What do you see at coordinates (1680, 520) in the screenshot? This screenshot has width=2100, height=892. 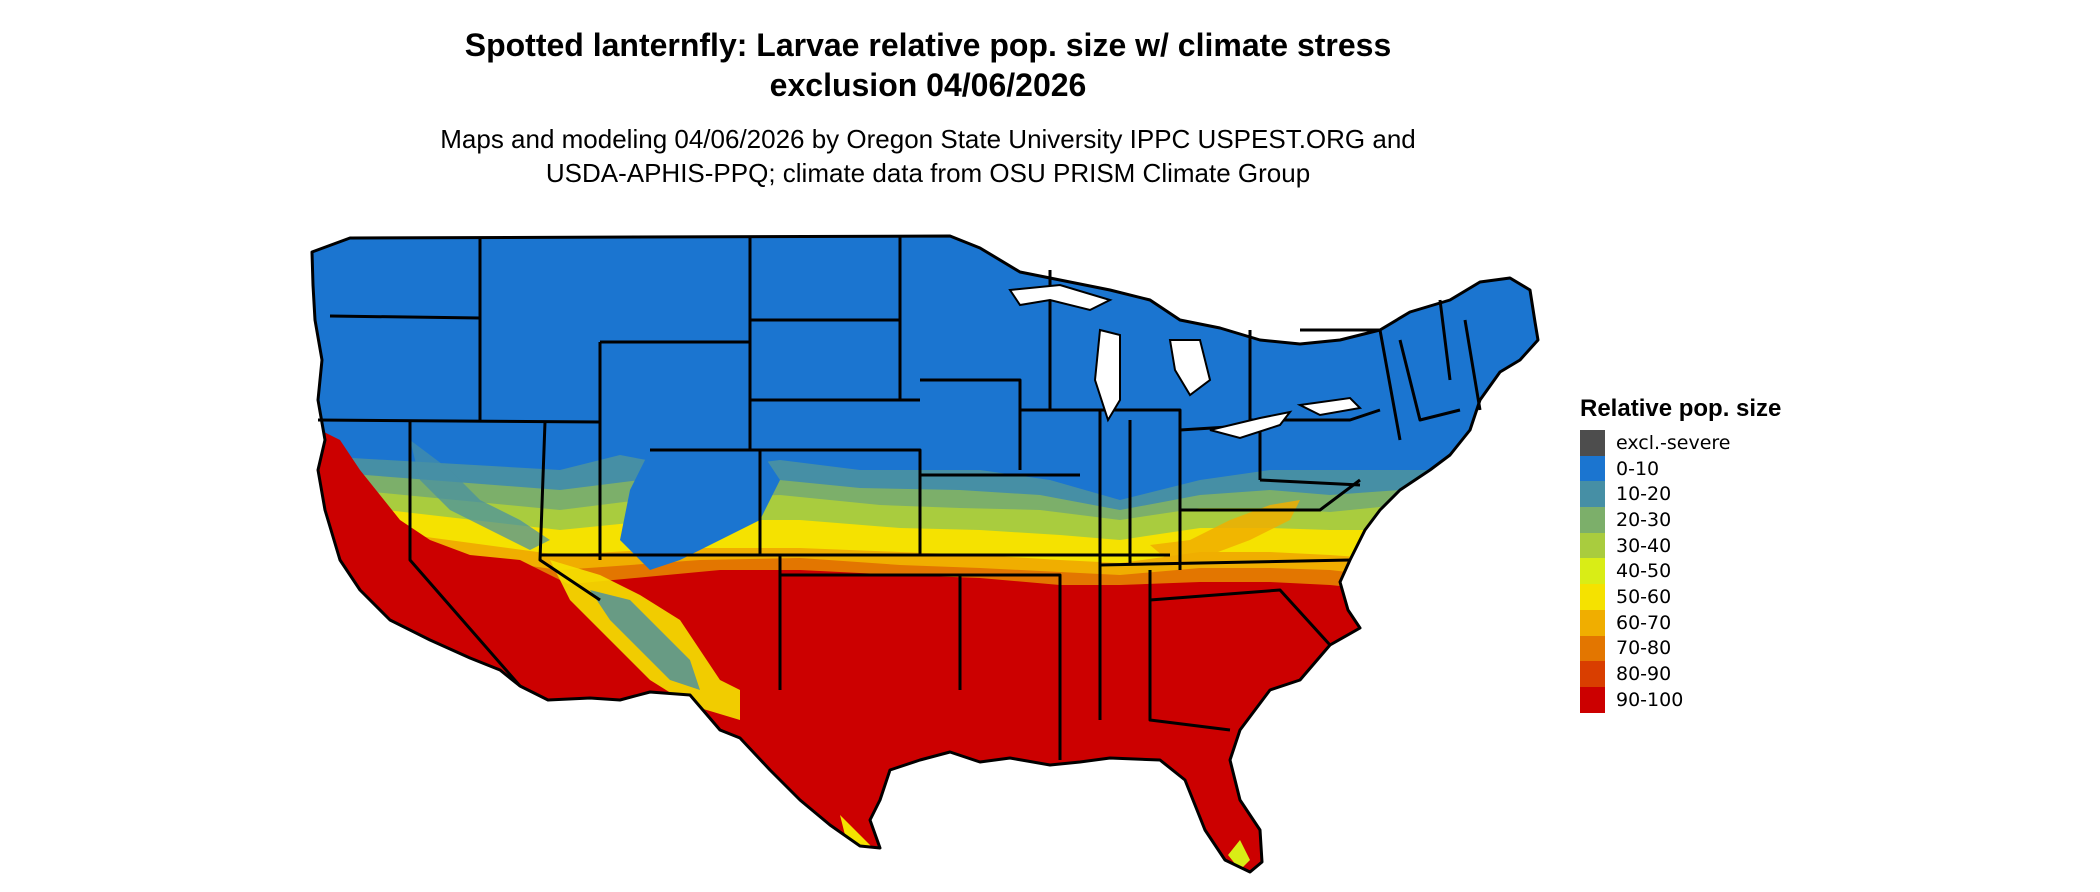 I see `legend-item: 20-30` at bounding box center [1680, 520].